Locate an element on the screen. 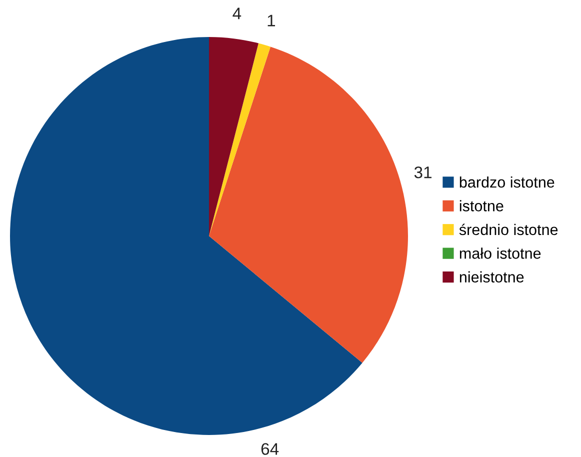  legend-label: istotne is located at coordinates (482, 206).